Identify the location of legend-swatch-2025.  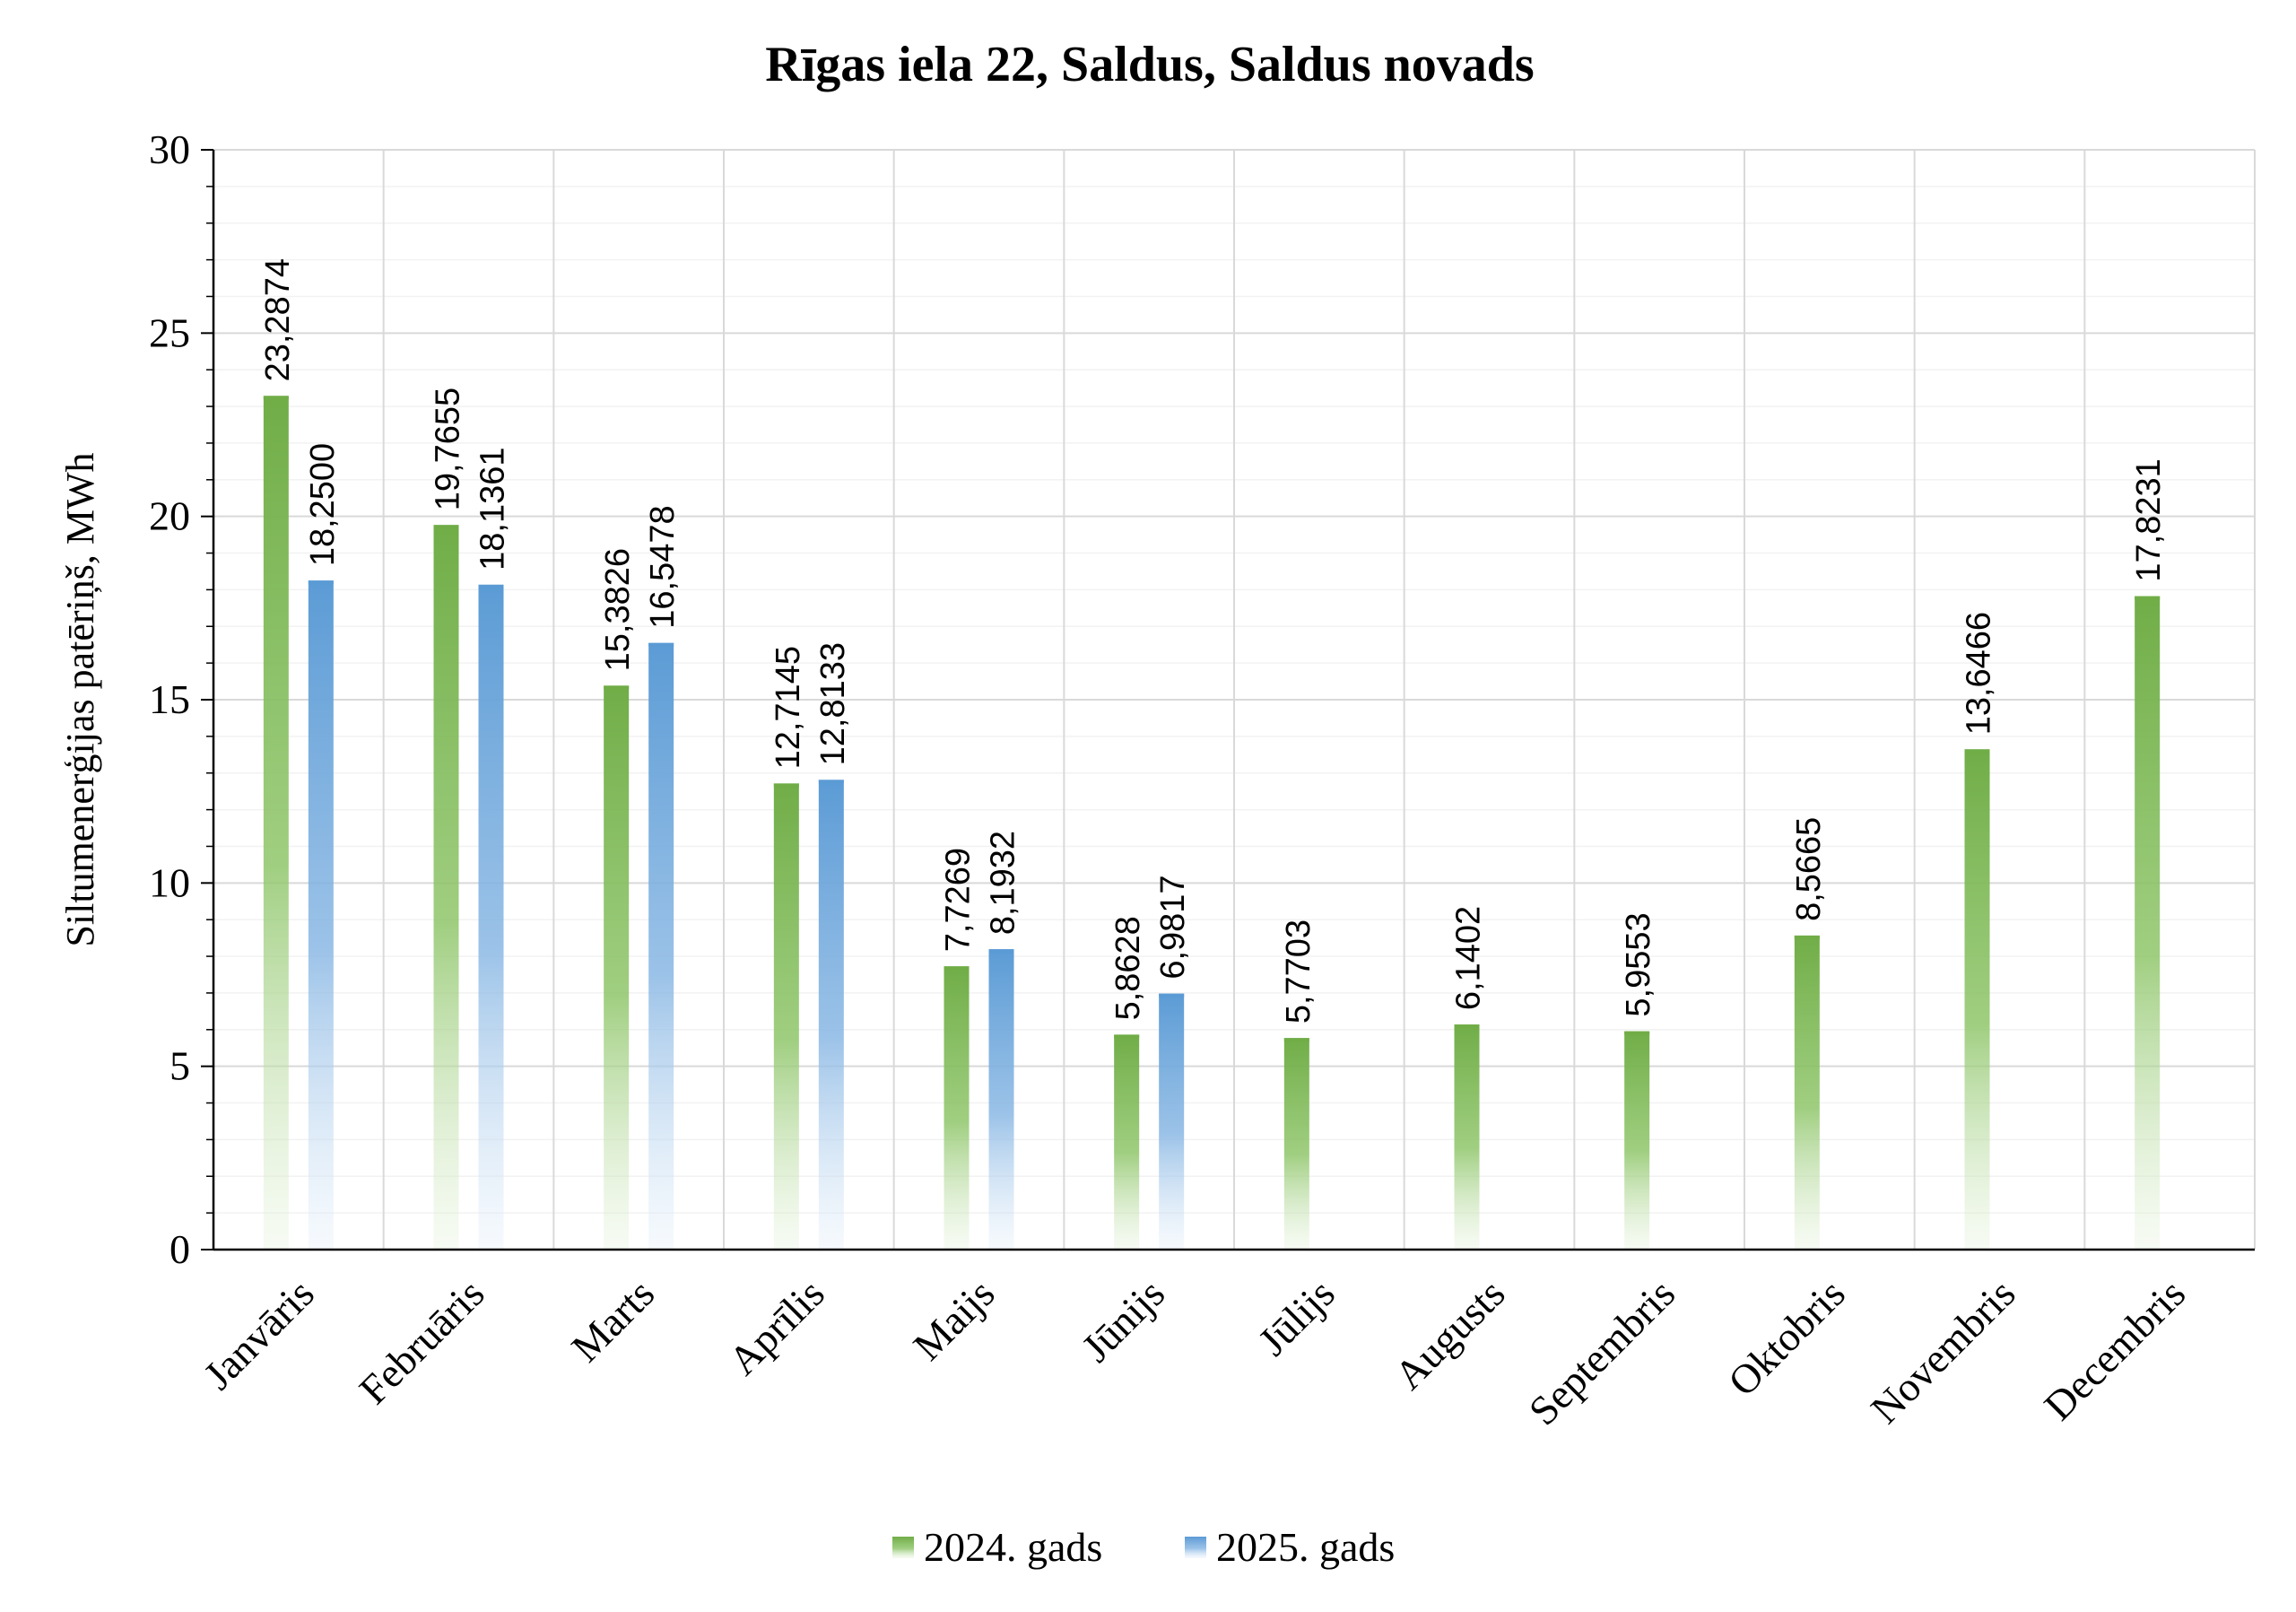
(1195, 1548).